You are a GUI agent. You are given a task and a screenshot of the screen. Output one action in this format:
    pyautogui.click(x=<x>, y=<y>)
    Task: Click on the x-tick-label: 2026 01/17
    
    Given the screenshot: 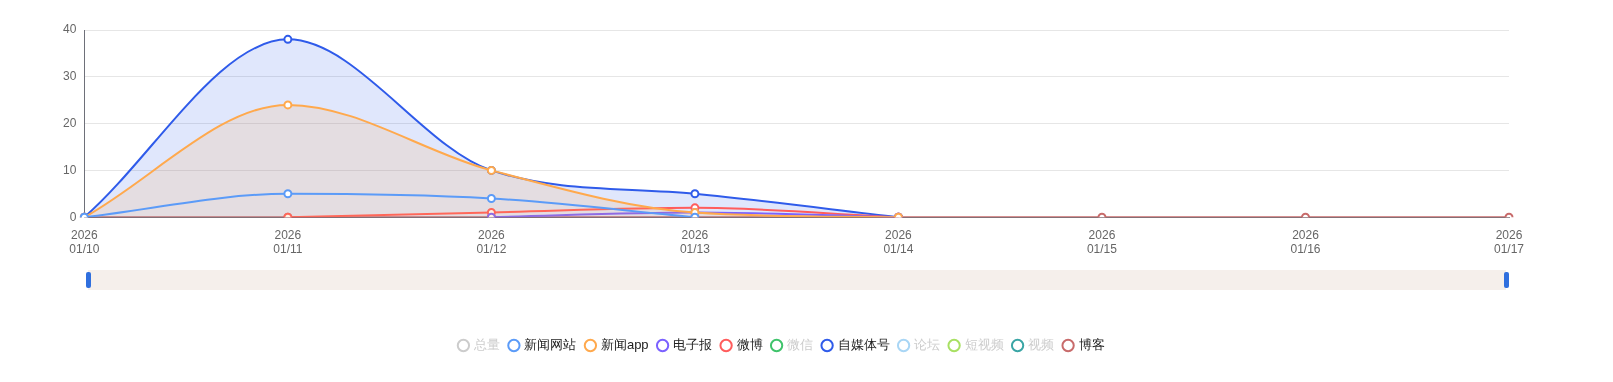 What is the action you would take?
    pyautogui.click(x=1509, y=242)
    